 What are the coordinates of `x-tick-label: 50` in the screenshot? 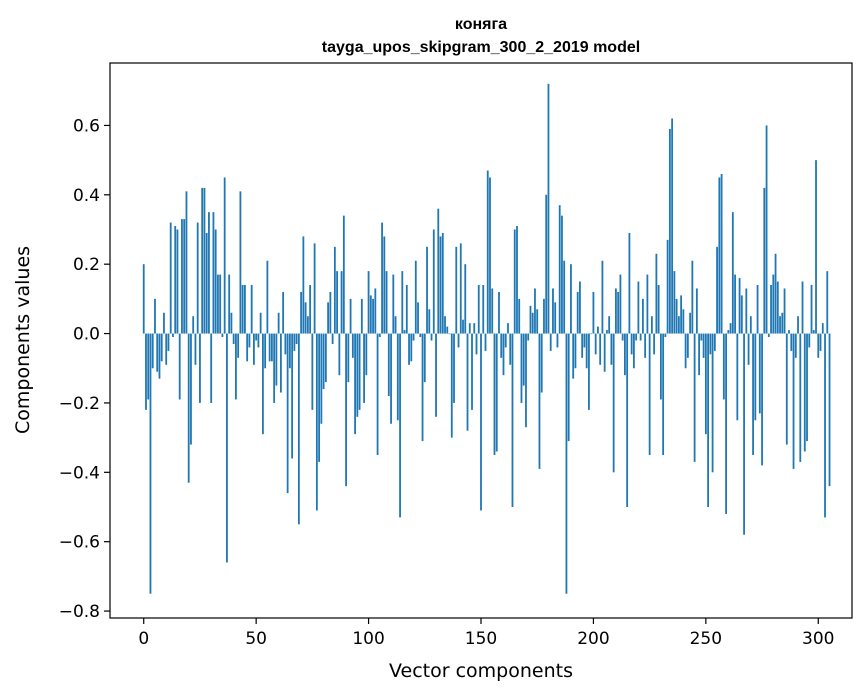 It's located at (256, 639).